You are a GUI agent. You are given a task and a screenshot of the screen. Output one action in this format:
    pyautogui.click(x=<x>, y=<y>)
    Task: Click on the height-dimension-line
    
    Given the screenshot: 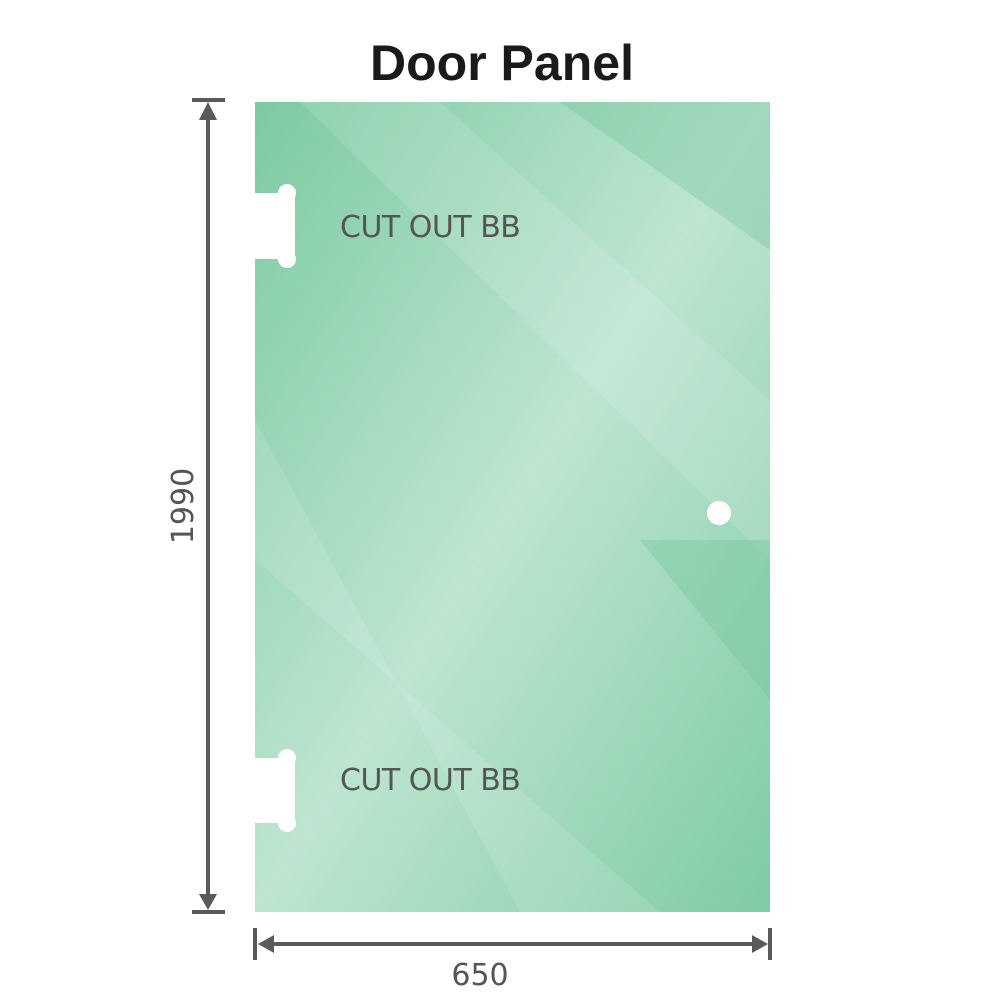 What is the action you would take?
    pyautogui.click(x=208, y=506)
    